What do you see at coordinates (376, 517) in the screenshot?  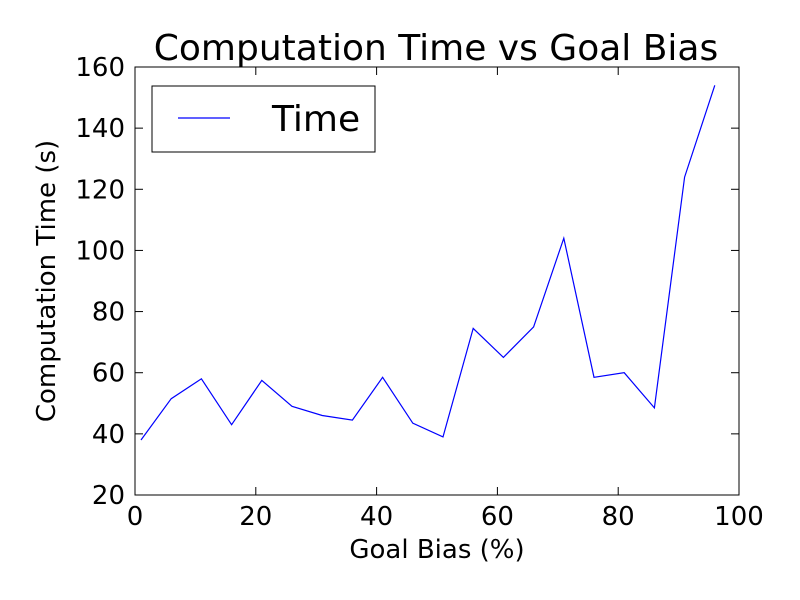 I see `x-tick-label: 40` at bounding box center [376, 517].